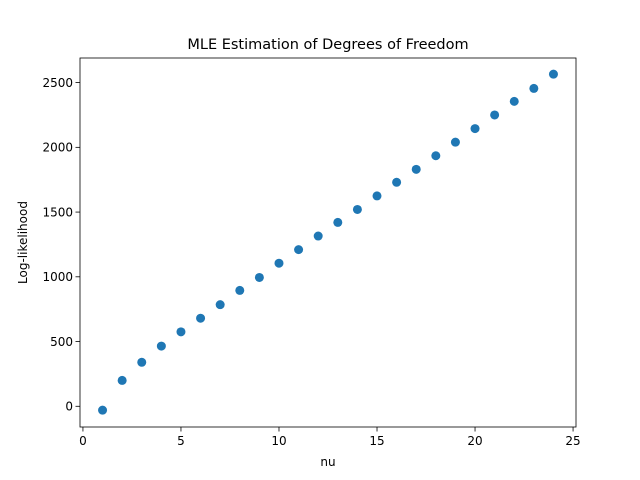 The width and height of the screenshot is (640, 480). I want to click on x-tick-label: 10, so click(278, 441).